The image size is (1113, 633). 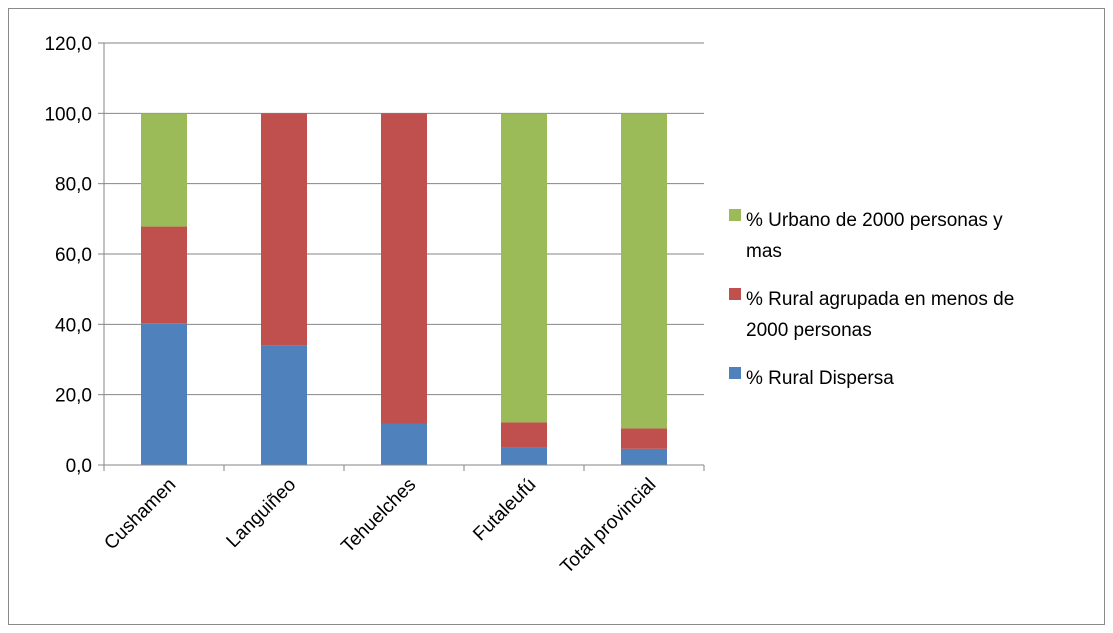 What do you see at coordinates (262, 513) in the screenshot?
I see `x-tick-label: Languiñeo` at bounding box center [262, 513].